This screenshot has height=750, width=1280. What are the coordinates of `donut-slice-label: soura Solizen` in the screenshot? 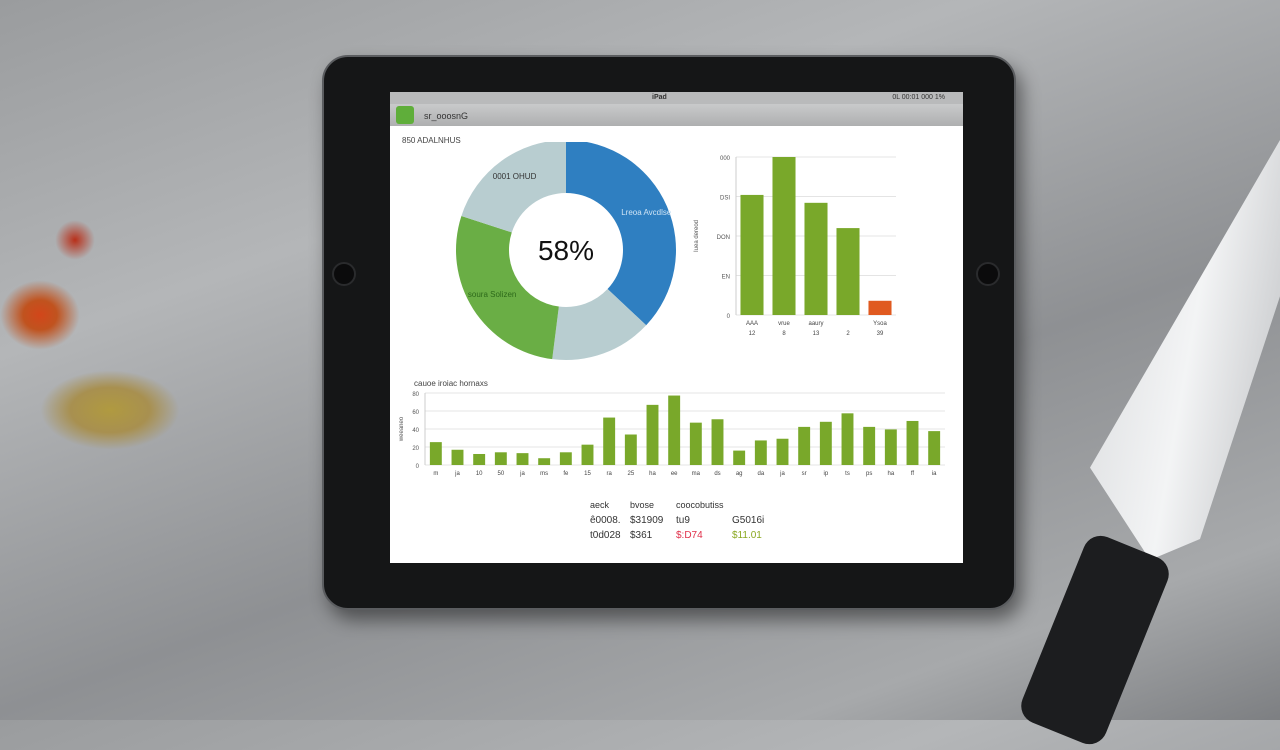 It's located at (492, 294).